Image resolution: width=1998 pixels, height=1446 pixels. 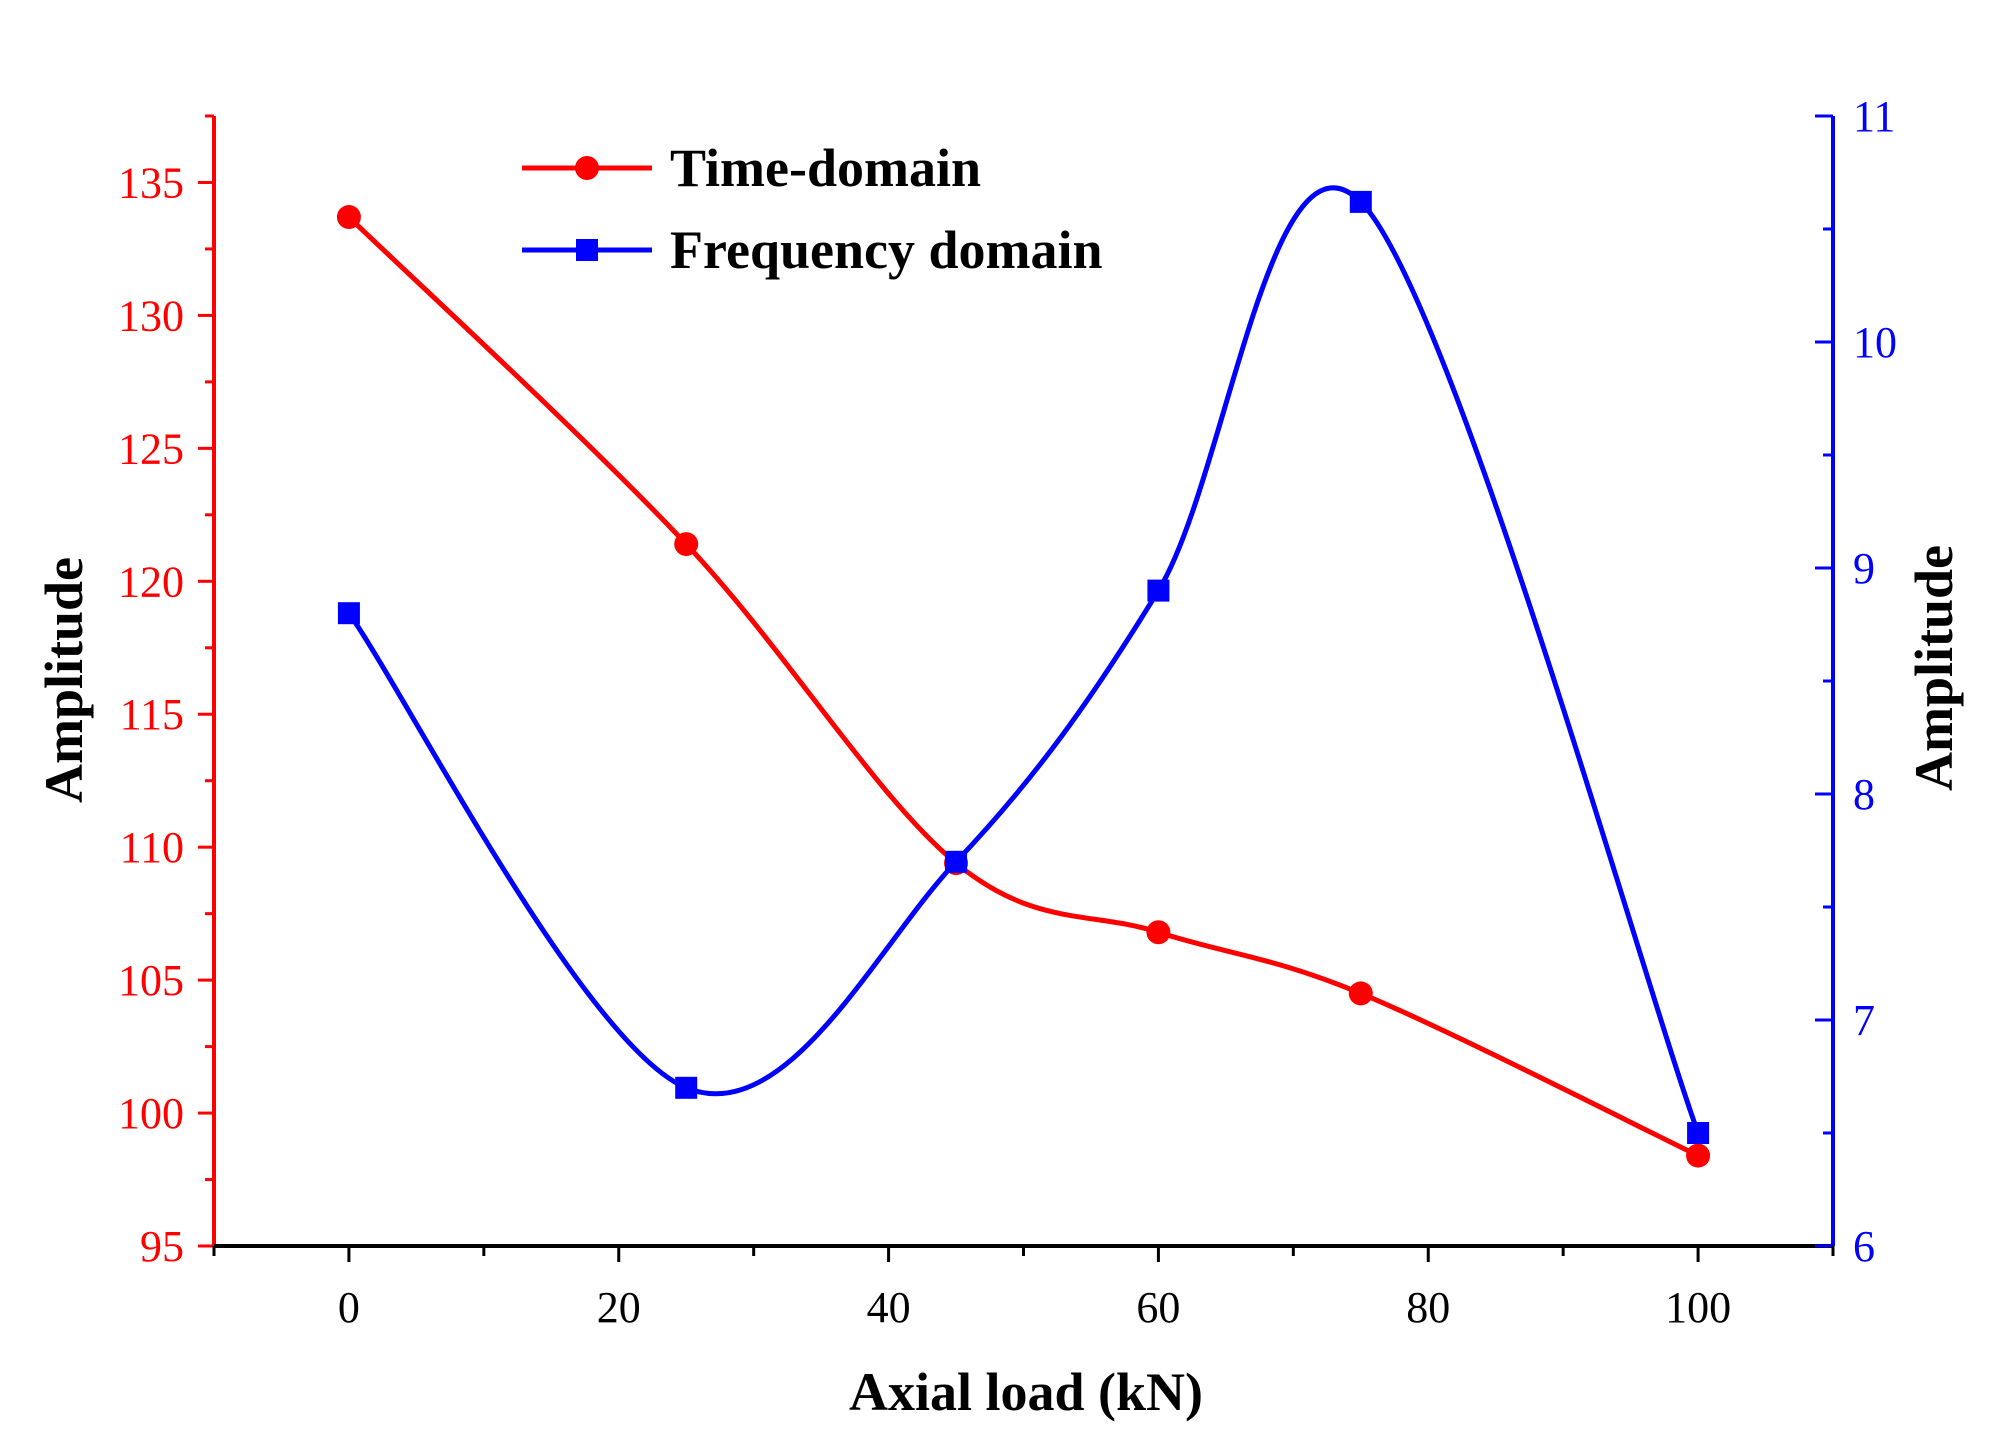 I want to click on y-right-tick-label: 10, so click(x=1875, y=342).